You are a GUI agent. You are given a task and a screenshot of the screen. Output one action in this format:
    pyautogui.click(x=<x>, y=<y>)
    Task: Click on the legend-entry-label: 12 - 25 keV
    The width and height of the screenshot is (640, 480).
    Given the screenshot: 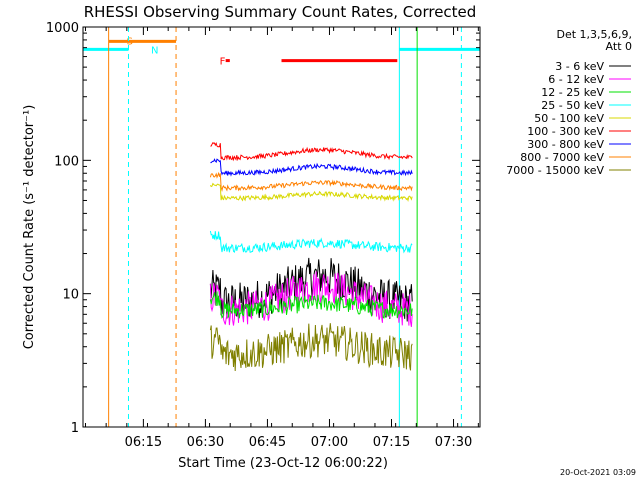 What is the action you would take?
    pyautogui.click(x=572, y=92)
    